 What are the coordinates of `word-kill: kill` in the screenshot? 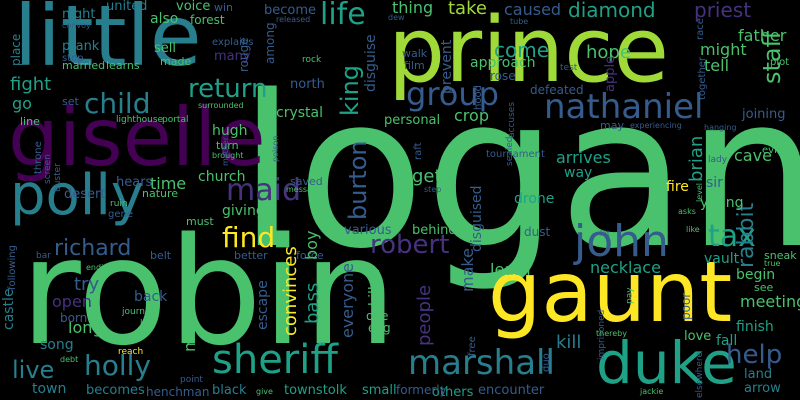 It's located at (569, 342).